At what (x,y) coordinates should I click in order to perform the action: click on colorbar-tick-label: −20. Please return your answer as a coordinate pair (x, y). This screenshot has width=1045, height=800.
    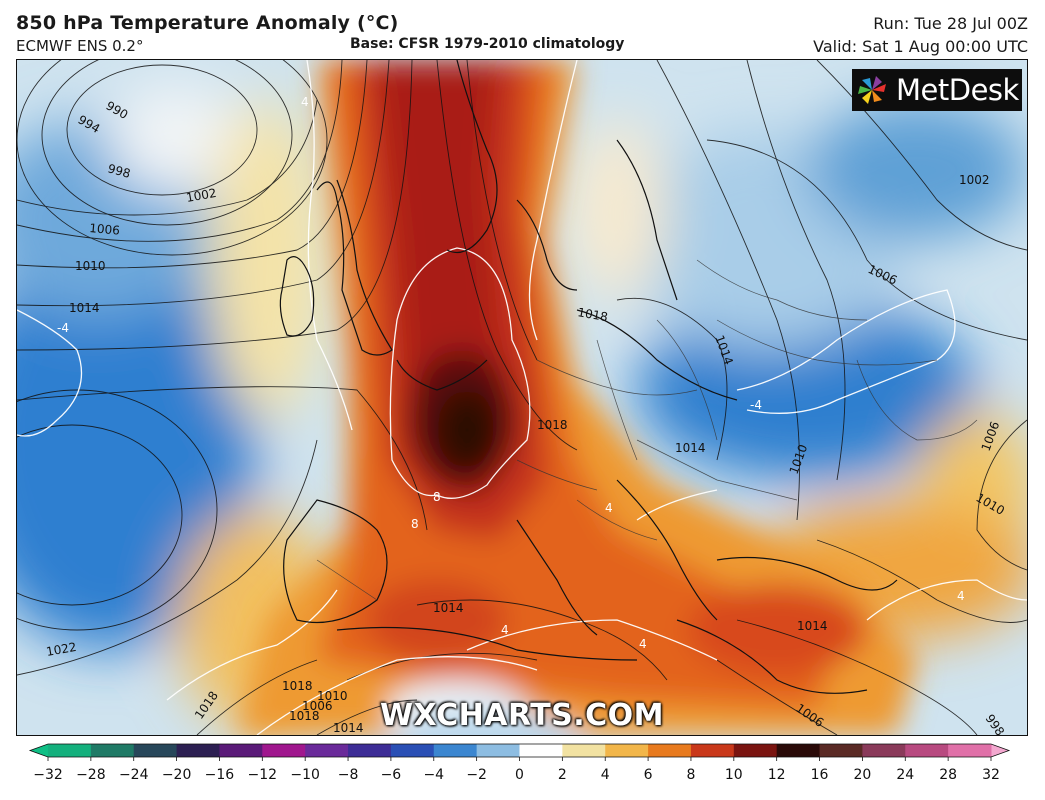
    Looking at the image, I should click on (177, 775).